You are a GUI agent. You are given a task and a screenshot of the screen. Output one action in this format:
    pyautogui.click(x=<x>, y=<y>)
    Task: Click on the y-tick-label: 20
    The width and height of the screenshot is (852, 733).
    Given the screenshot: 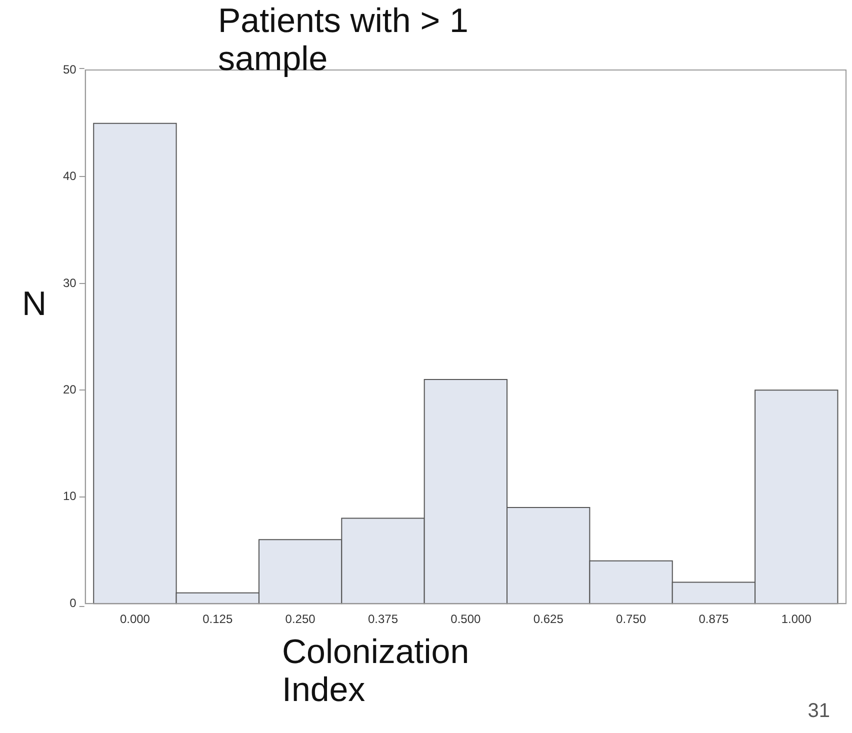 What is the action you would take?
    pyautogui.click(x=69, y=389)
    